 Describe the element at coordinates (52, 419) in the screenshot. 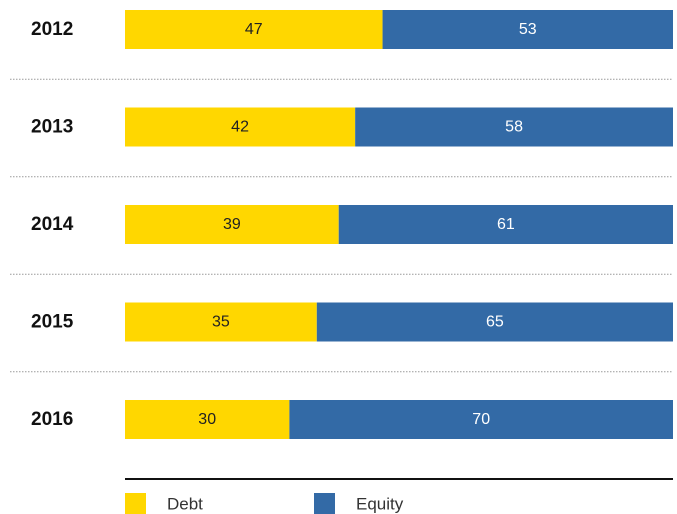

I see `year-label: 2016` at that location.